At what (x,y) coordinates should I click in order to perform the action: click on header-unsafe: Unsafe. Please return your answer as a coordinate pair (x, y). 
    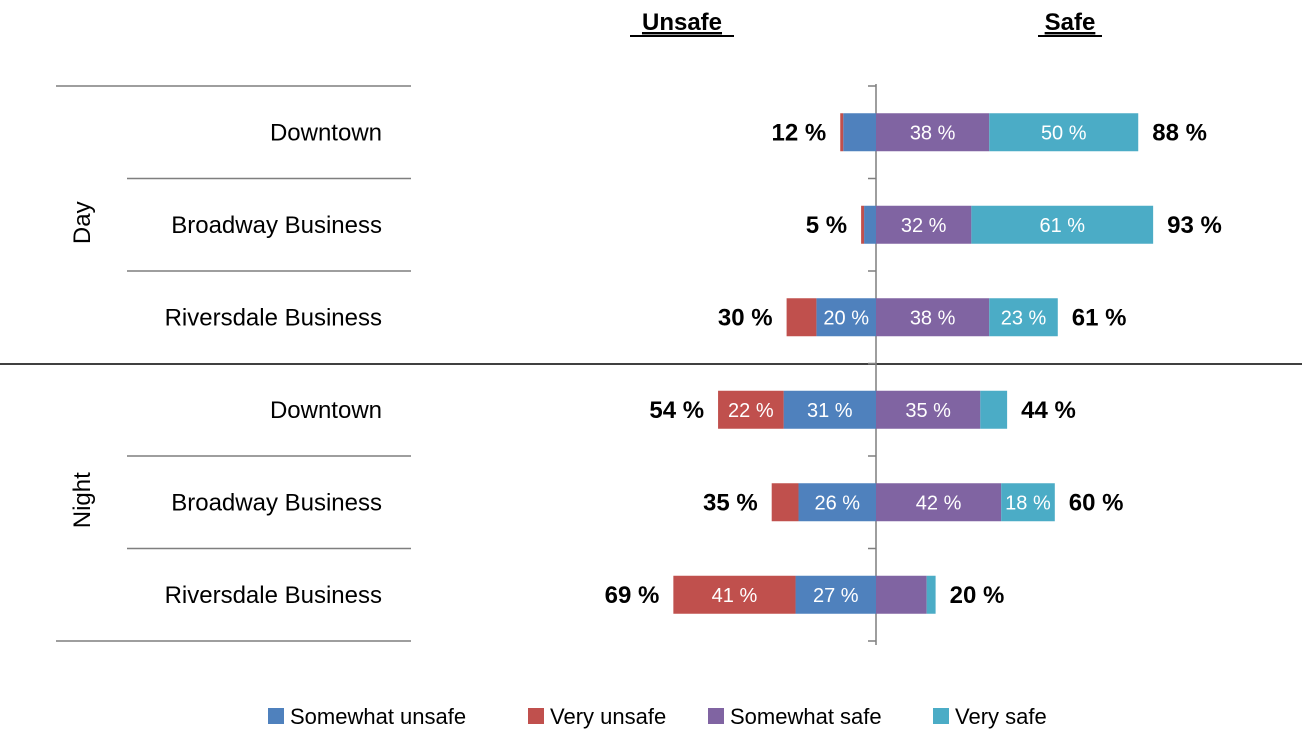
    Looking at the image, I should click on (682, 22).